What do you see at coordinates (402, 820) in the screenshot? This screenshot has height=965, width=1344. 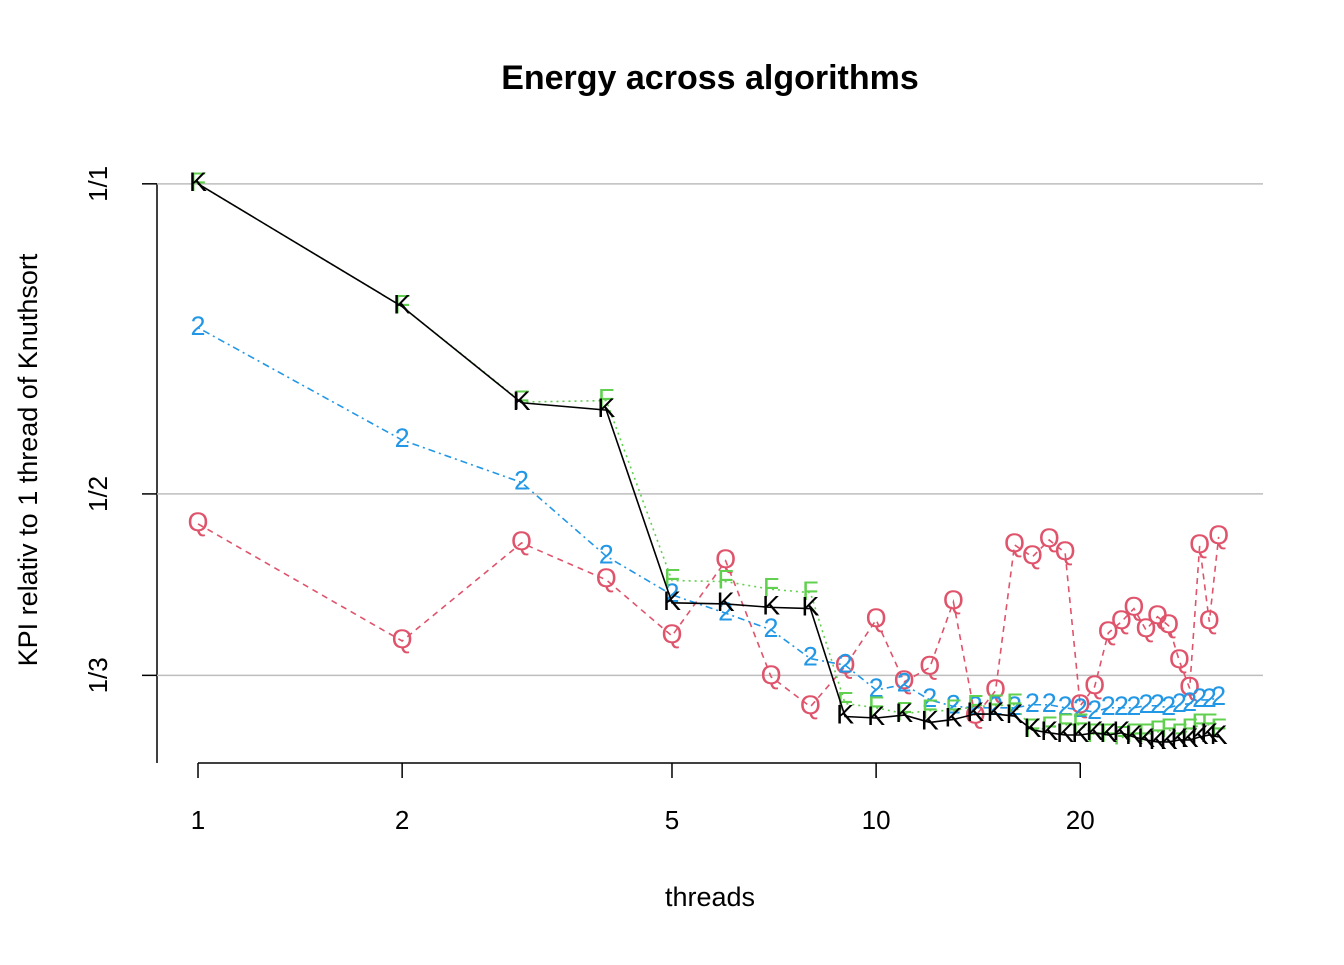 I see `x-tick-label: 2` at bounding box center [402, 820].